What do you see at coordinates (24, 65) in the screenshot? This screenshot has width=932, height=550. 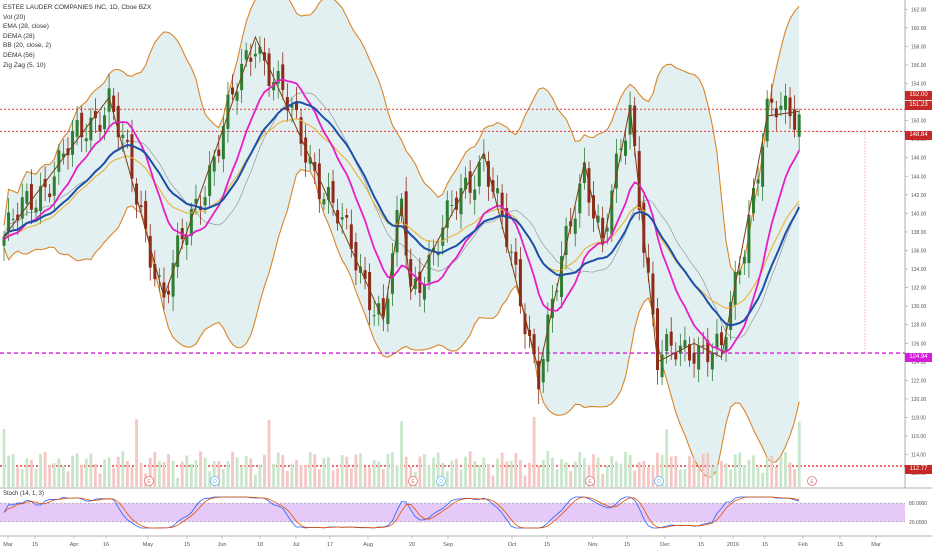 I see `legend-zigzag: Zig Zag (5, 10)` at bounding box center [24, 65].